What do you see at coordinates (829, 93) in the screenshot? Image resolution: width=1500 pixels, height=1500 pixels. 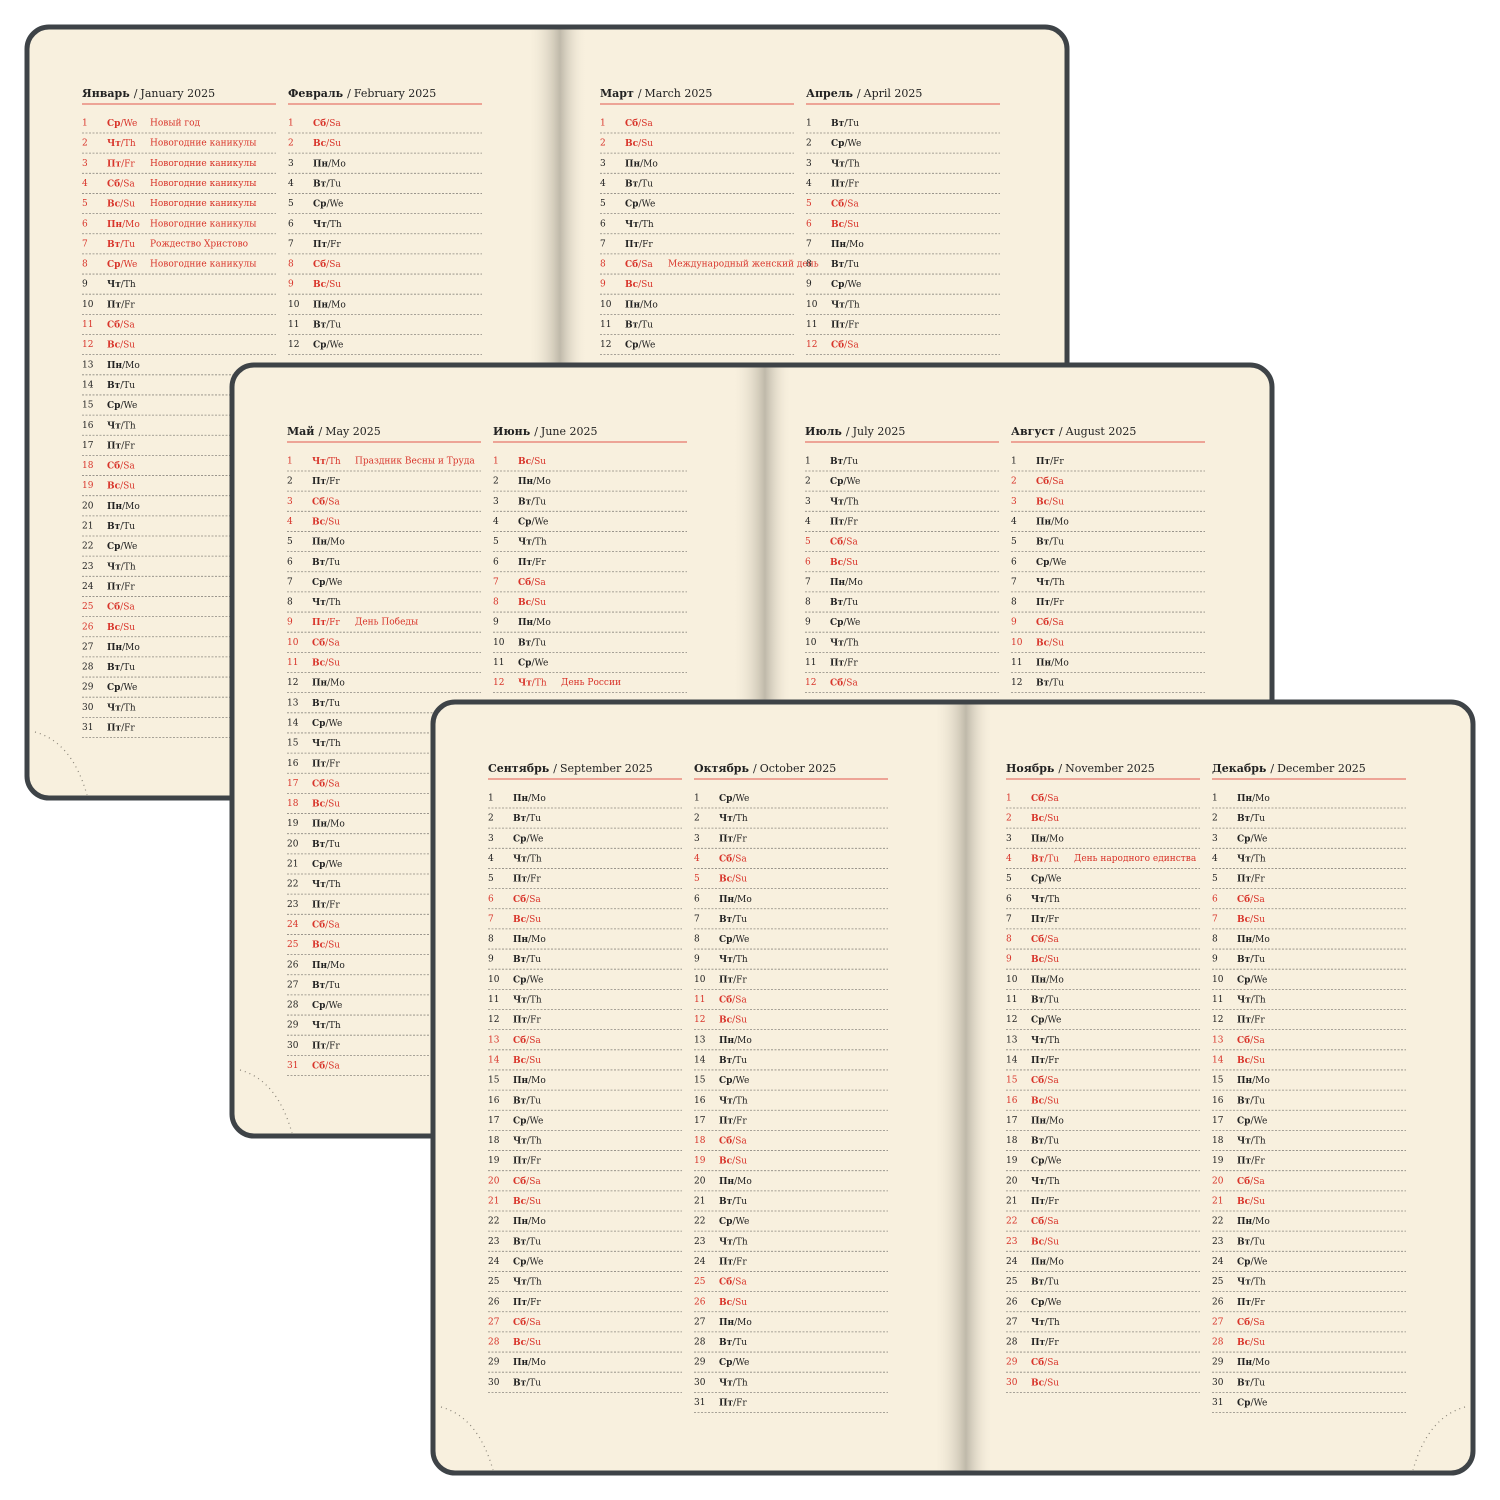 I see `month-name-ru: Апрель` at bounding box center [829, 93].